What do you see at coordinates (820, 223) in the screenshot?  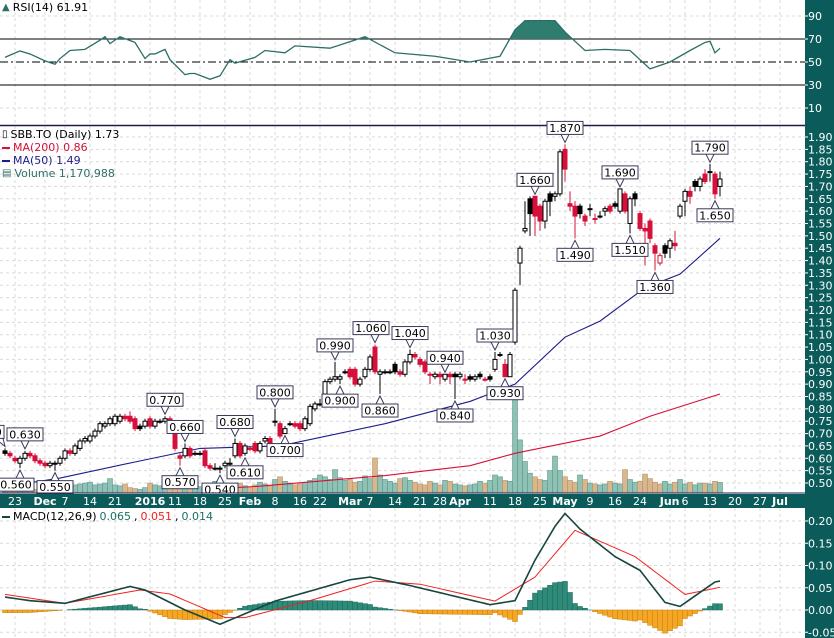 I see `price-y-tick-label: 1.55` at bounding box center [820, 223].